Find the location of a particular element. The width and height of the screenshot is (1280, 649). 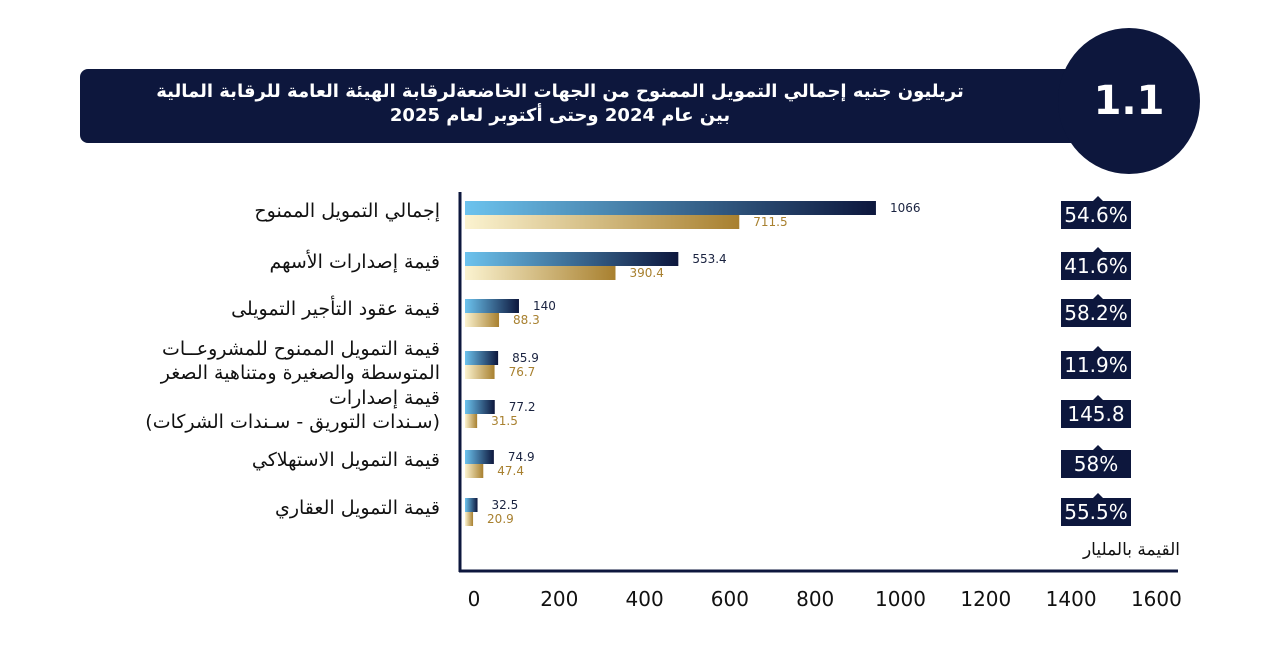

category-label: قيمة التمويل الاستهلاكي is located at coordinates (230, 460).